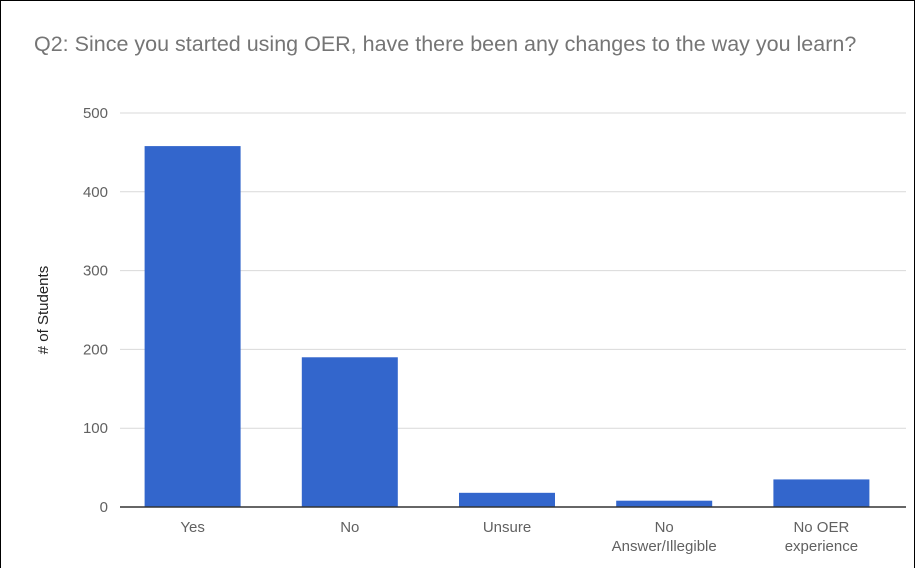 The height and width of the screenshot is (569, 915). Describe the element at coordinates (821, 546) in the screenshot. I see `x-tick-label-line: experience` at that location.